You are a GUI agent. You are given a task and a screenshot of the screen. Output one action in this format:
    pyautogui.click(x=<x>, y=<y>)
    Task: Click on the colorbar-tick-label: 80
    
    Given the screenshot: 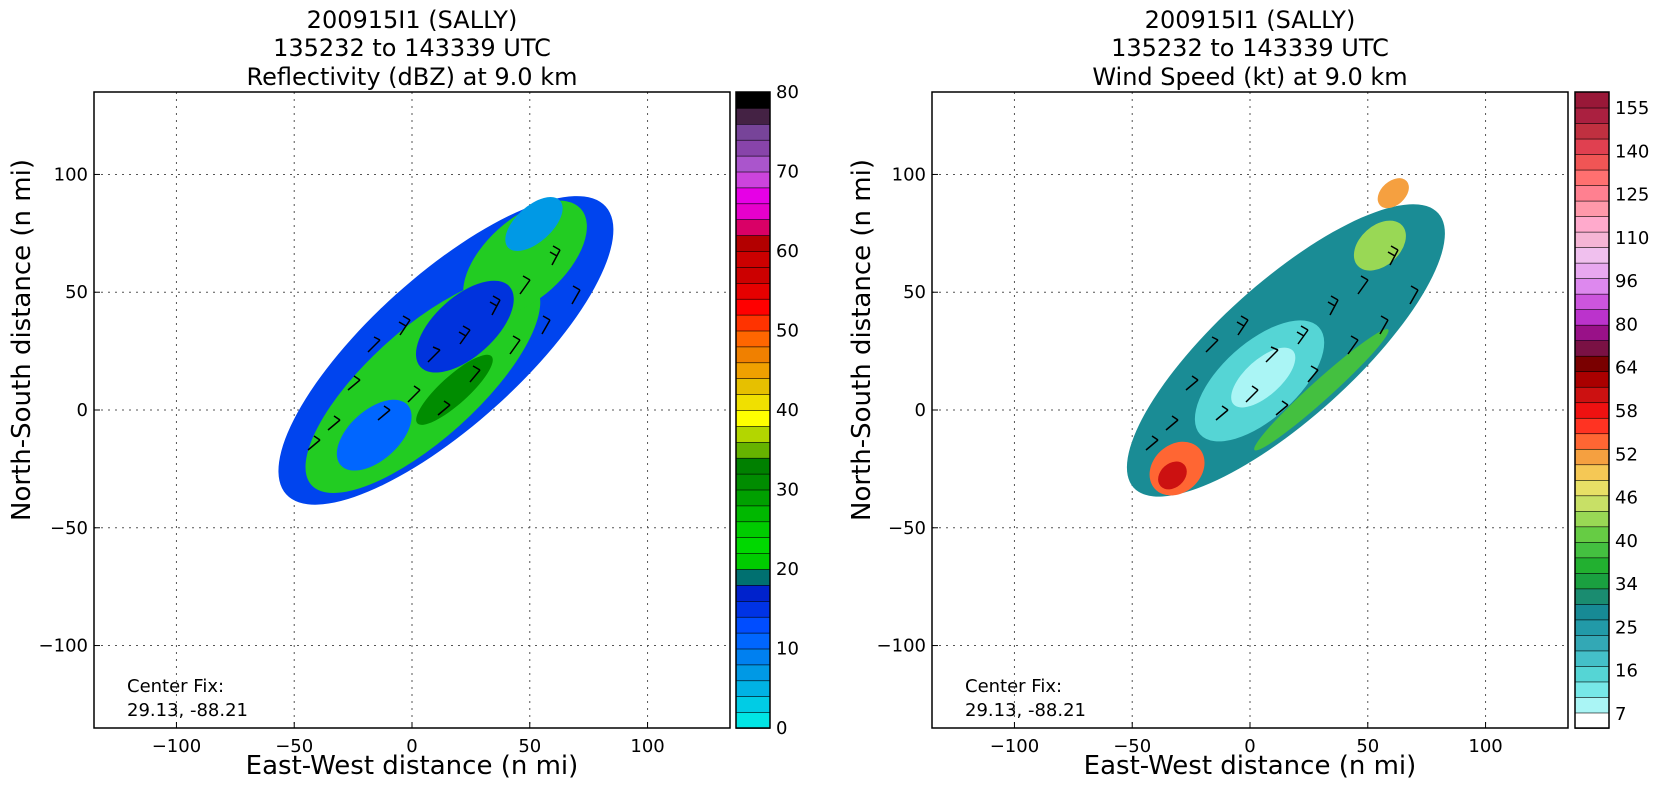 What is the action you would take?
    pyautogui.click(x=1626, y=324)
    